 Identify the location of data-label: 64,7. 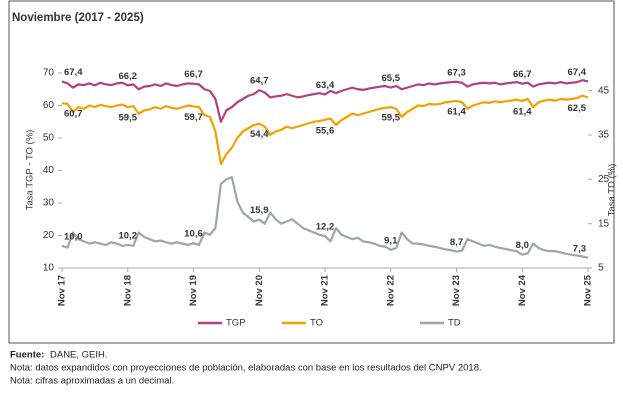
(259, 81).